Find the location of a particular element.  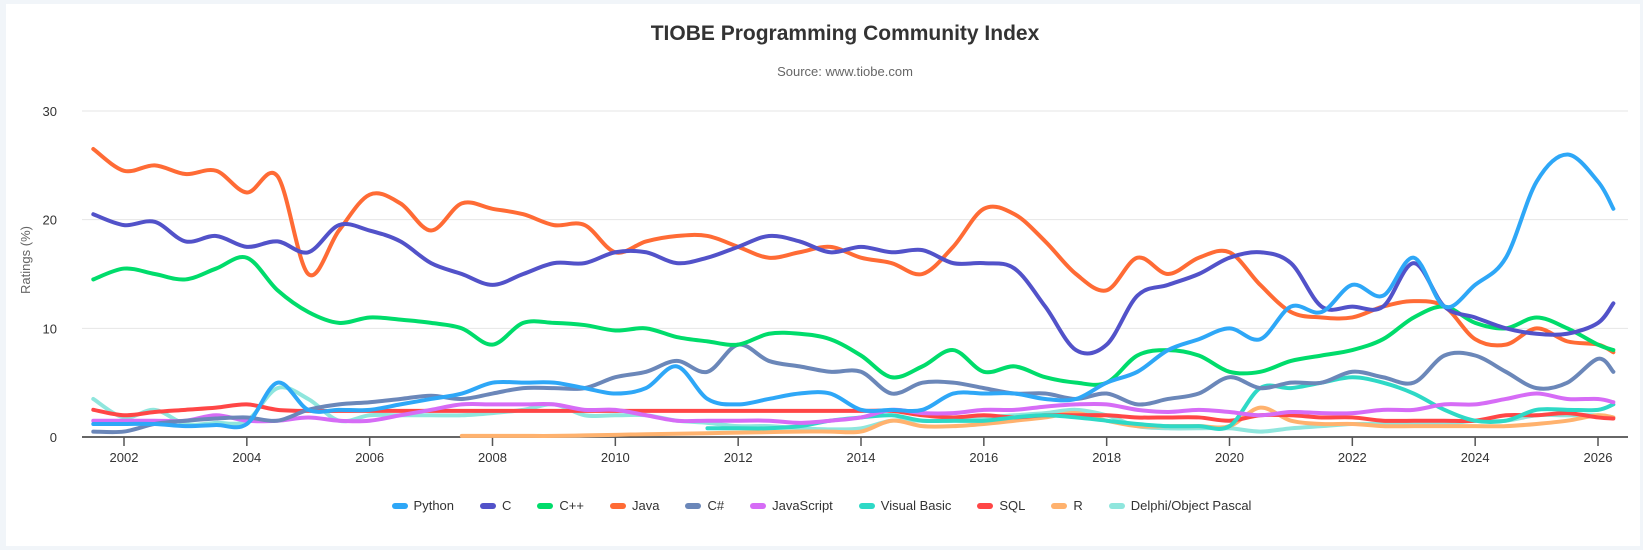

y-tick-label: 10 is located at coordinates (50, 328).